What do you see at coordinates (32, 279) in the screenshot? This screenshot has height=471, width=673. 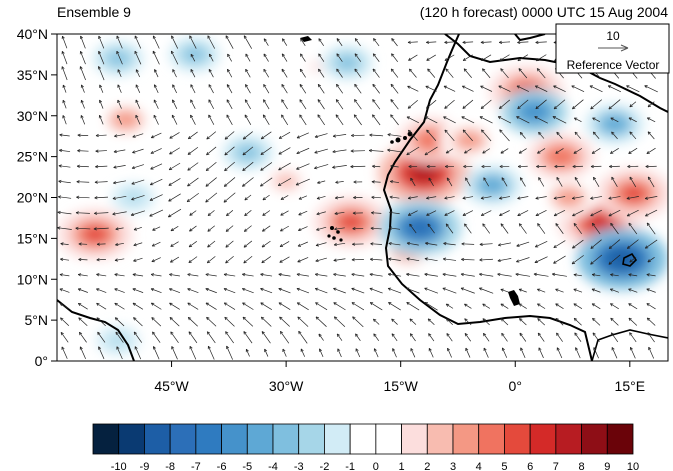 I see `y-tick-label: 10°N` at bounding box center [32, 279].